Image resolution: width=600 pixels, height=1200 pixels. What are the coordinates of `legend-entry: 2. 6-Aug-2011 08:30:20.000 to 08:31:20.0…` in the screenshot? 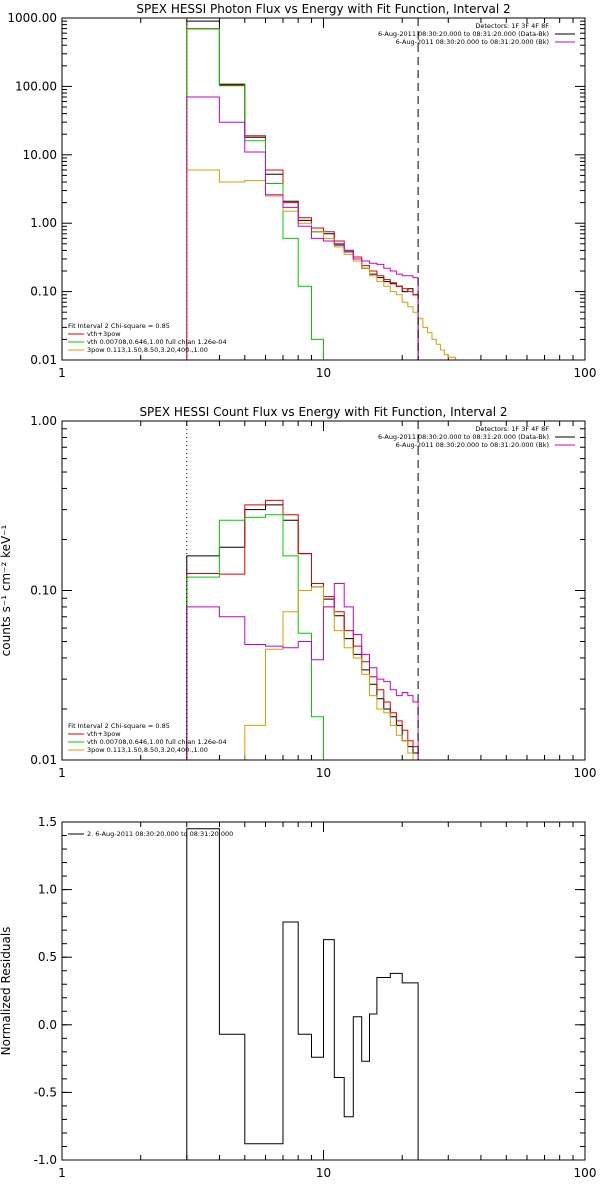 It's located at (160, 834).